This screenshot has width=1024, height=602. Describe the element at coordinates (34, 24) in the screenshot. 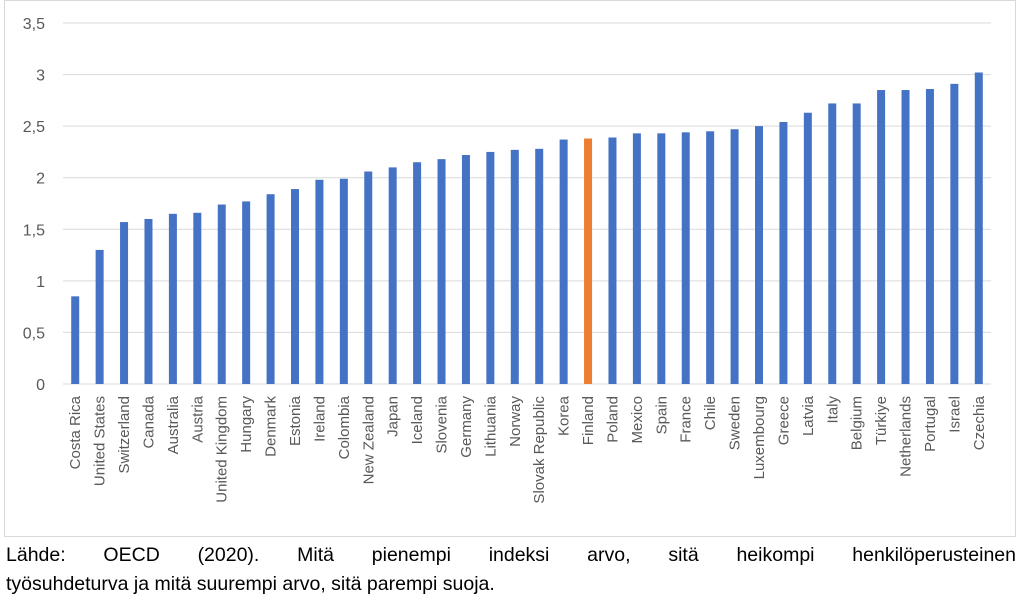

I see `y-tick-label: 3,5` at that location.